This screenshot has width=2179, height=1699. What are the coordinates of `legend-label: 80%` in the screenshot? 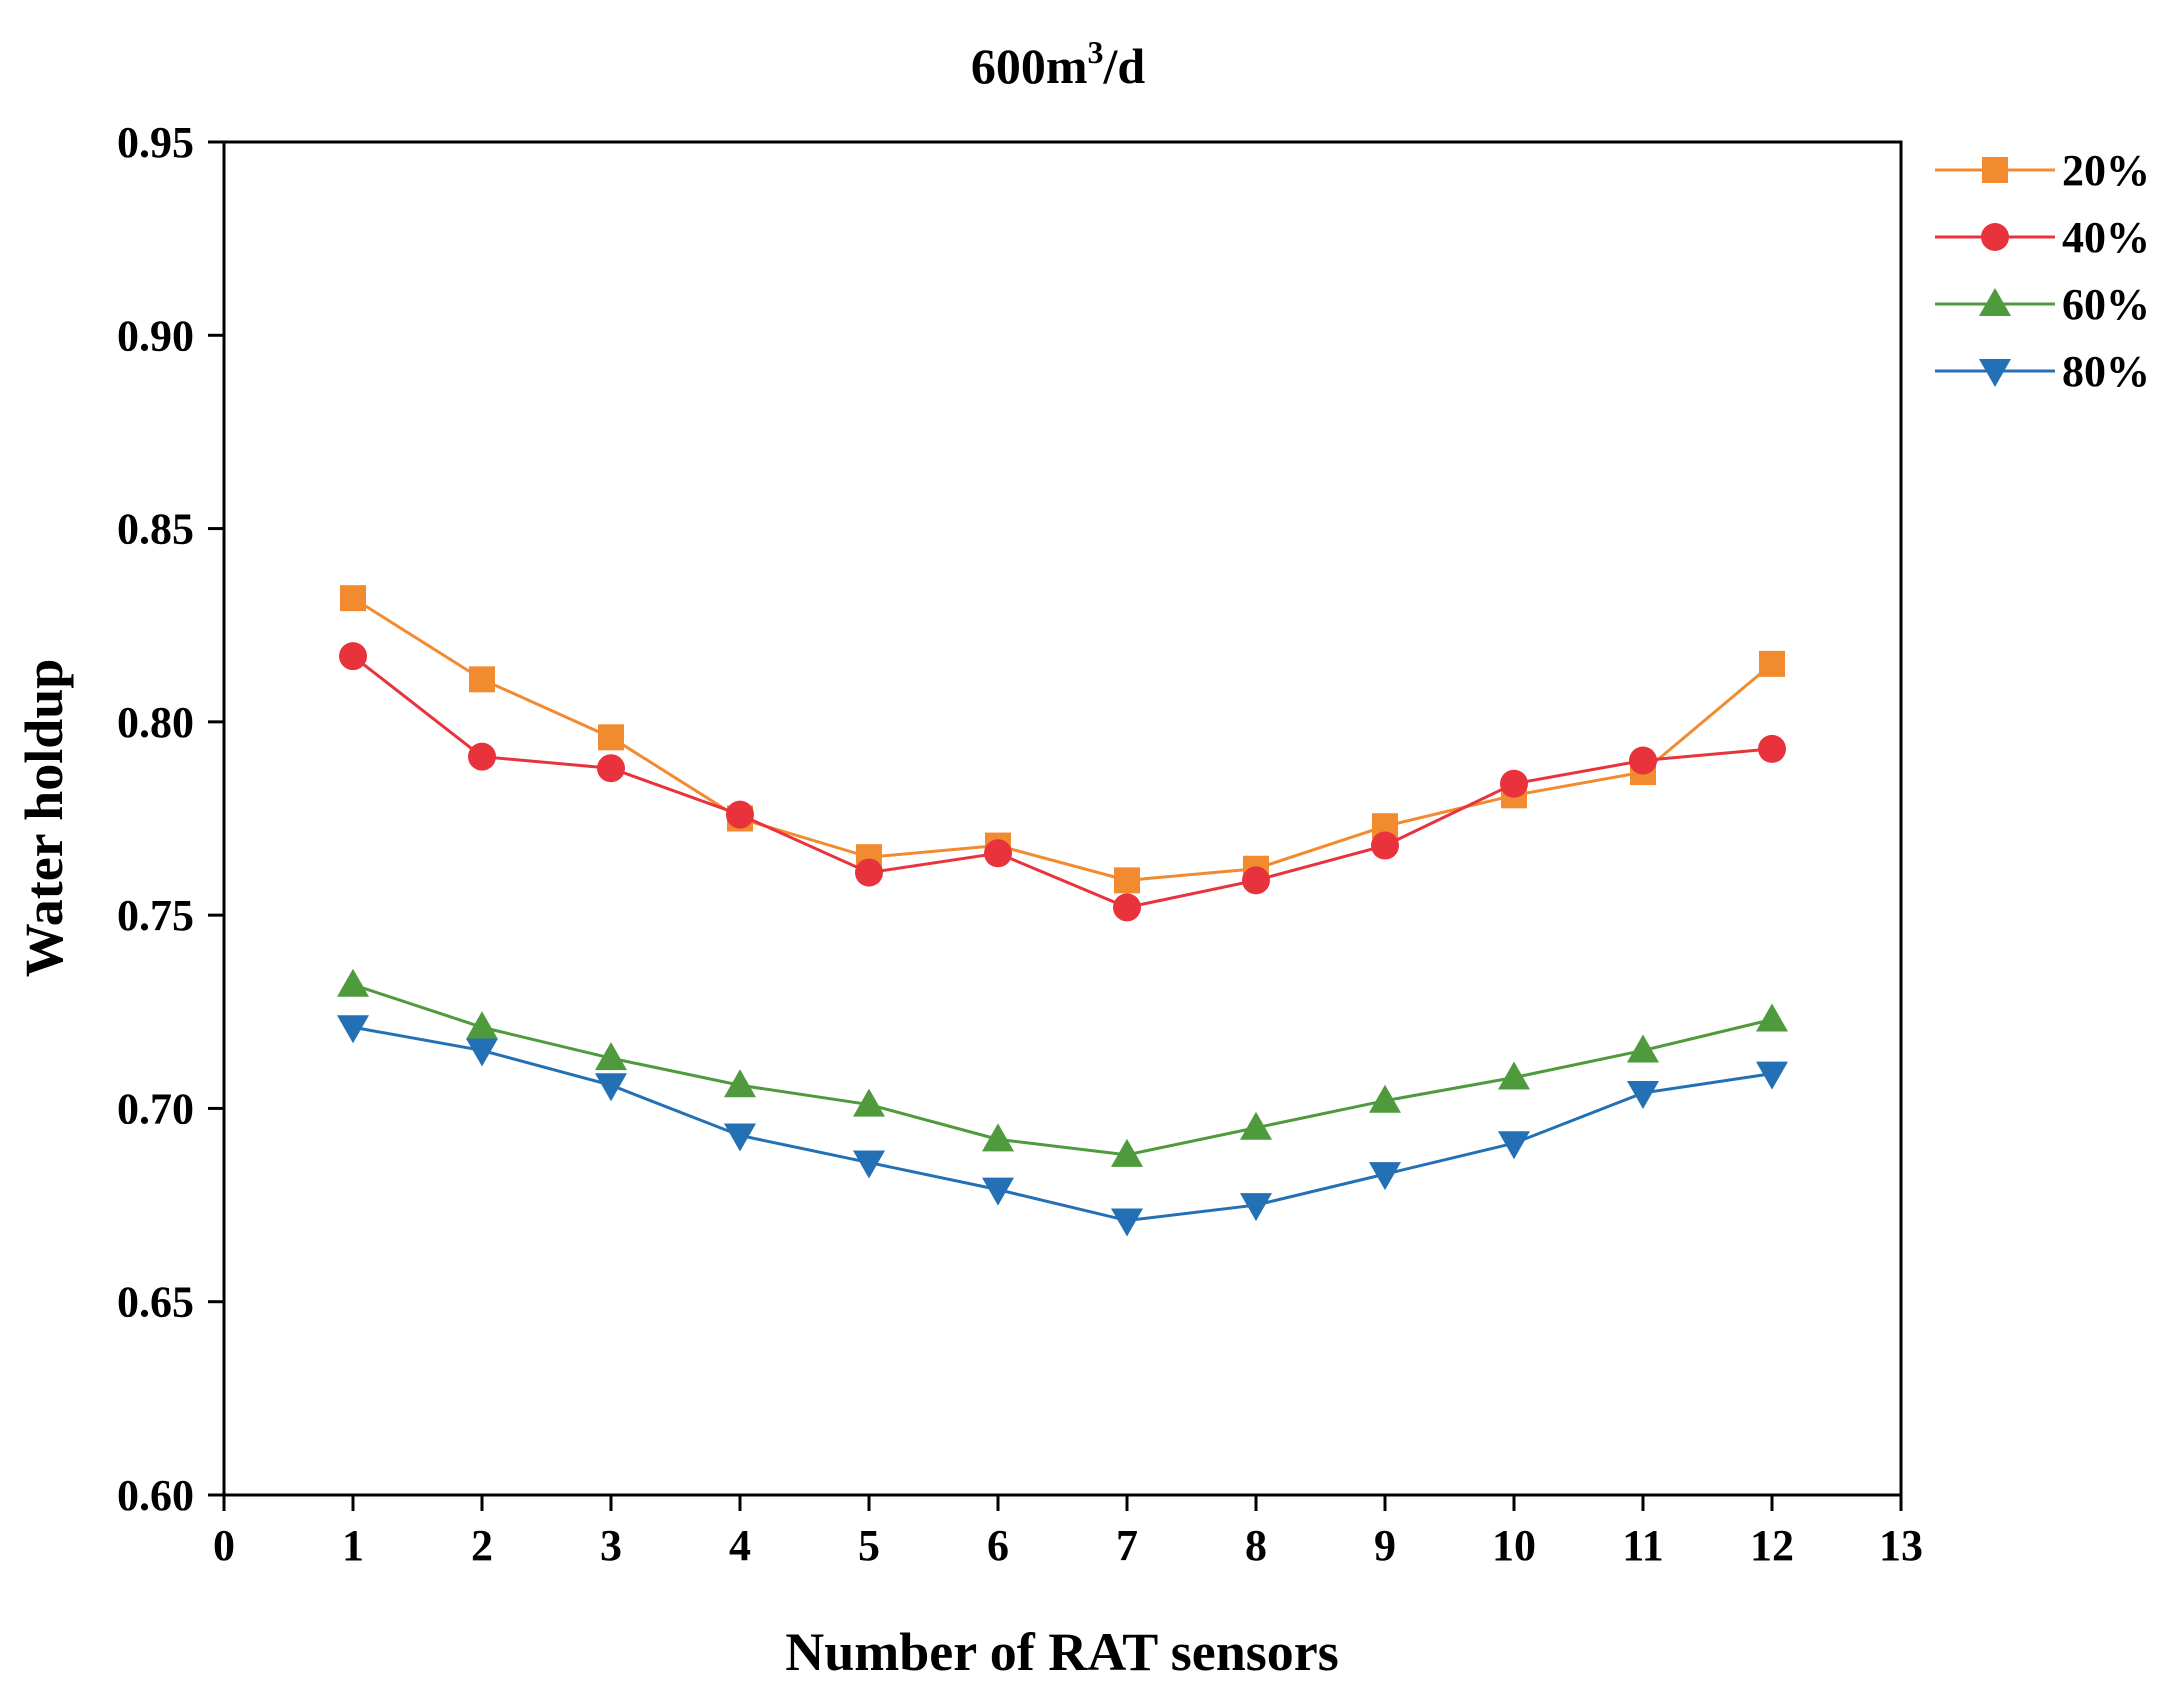 It's located at (2106, 371).